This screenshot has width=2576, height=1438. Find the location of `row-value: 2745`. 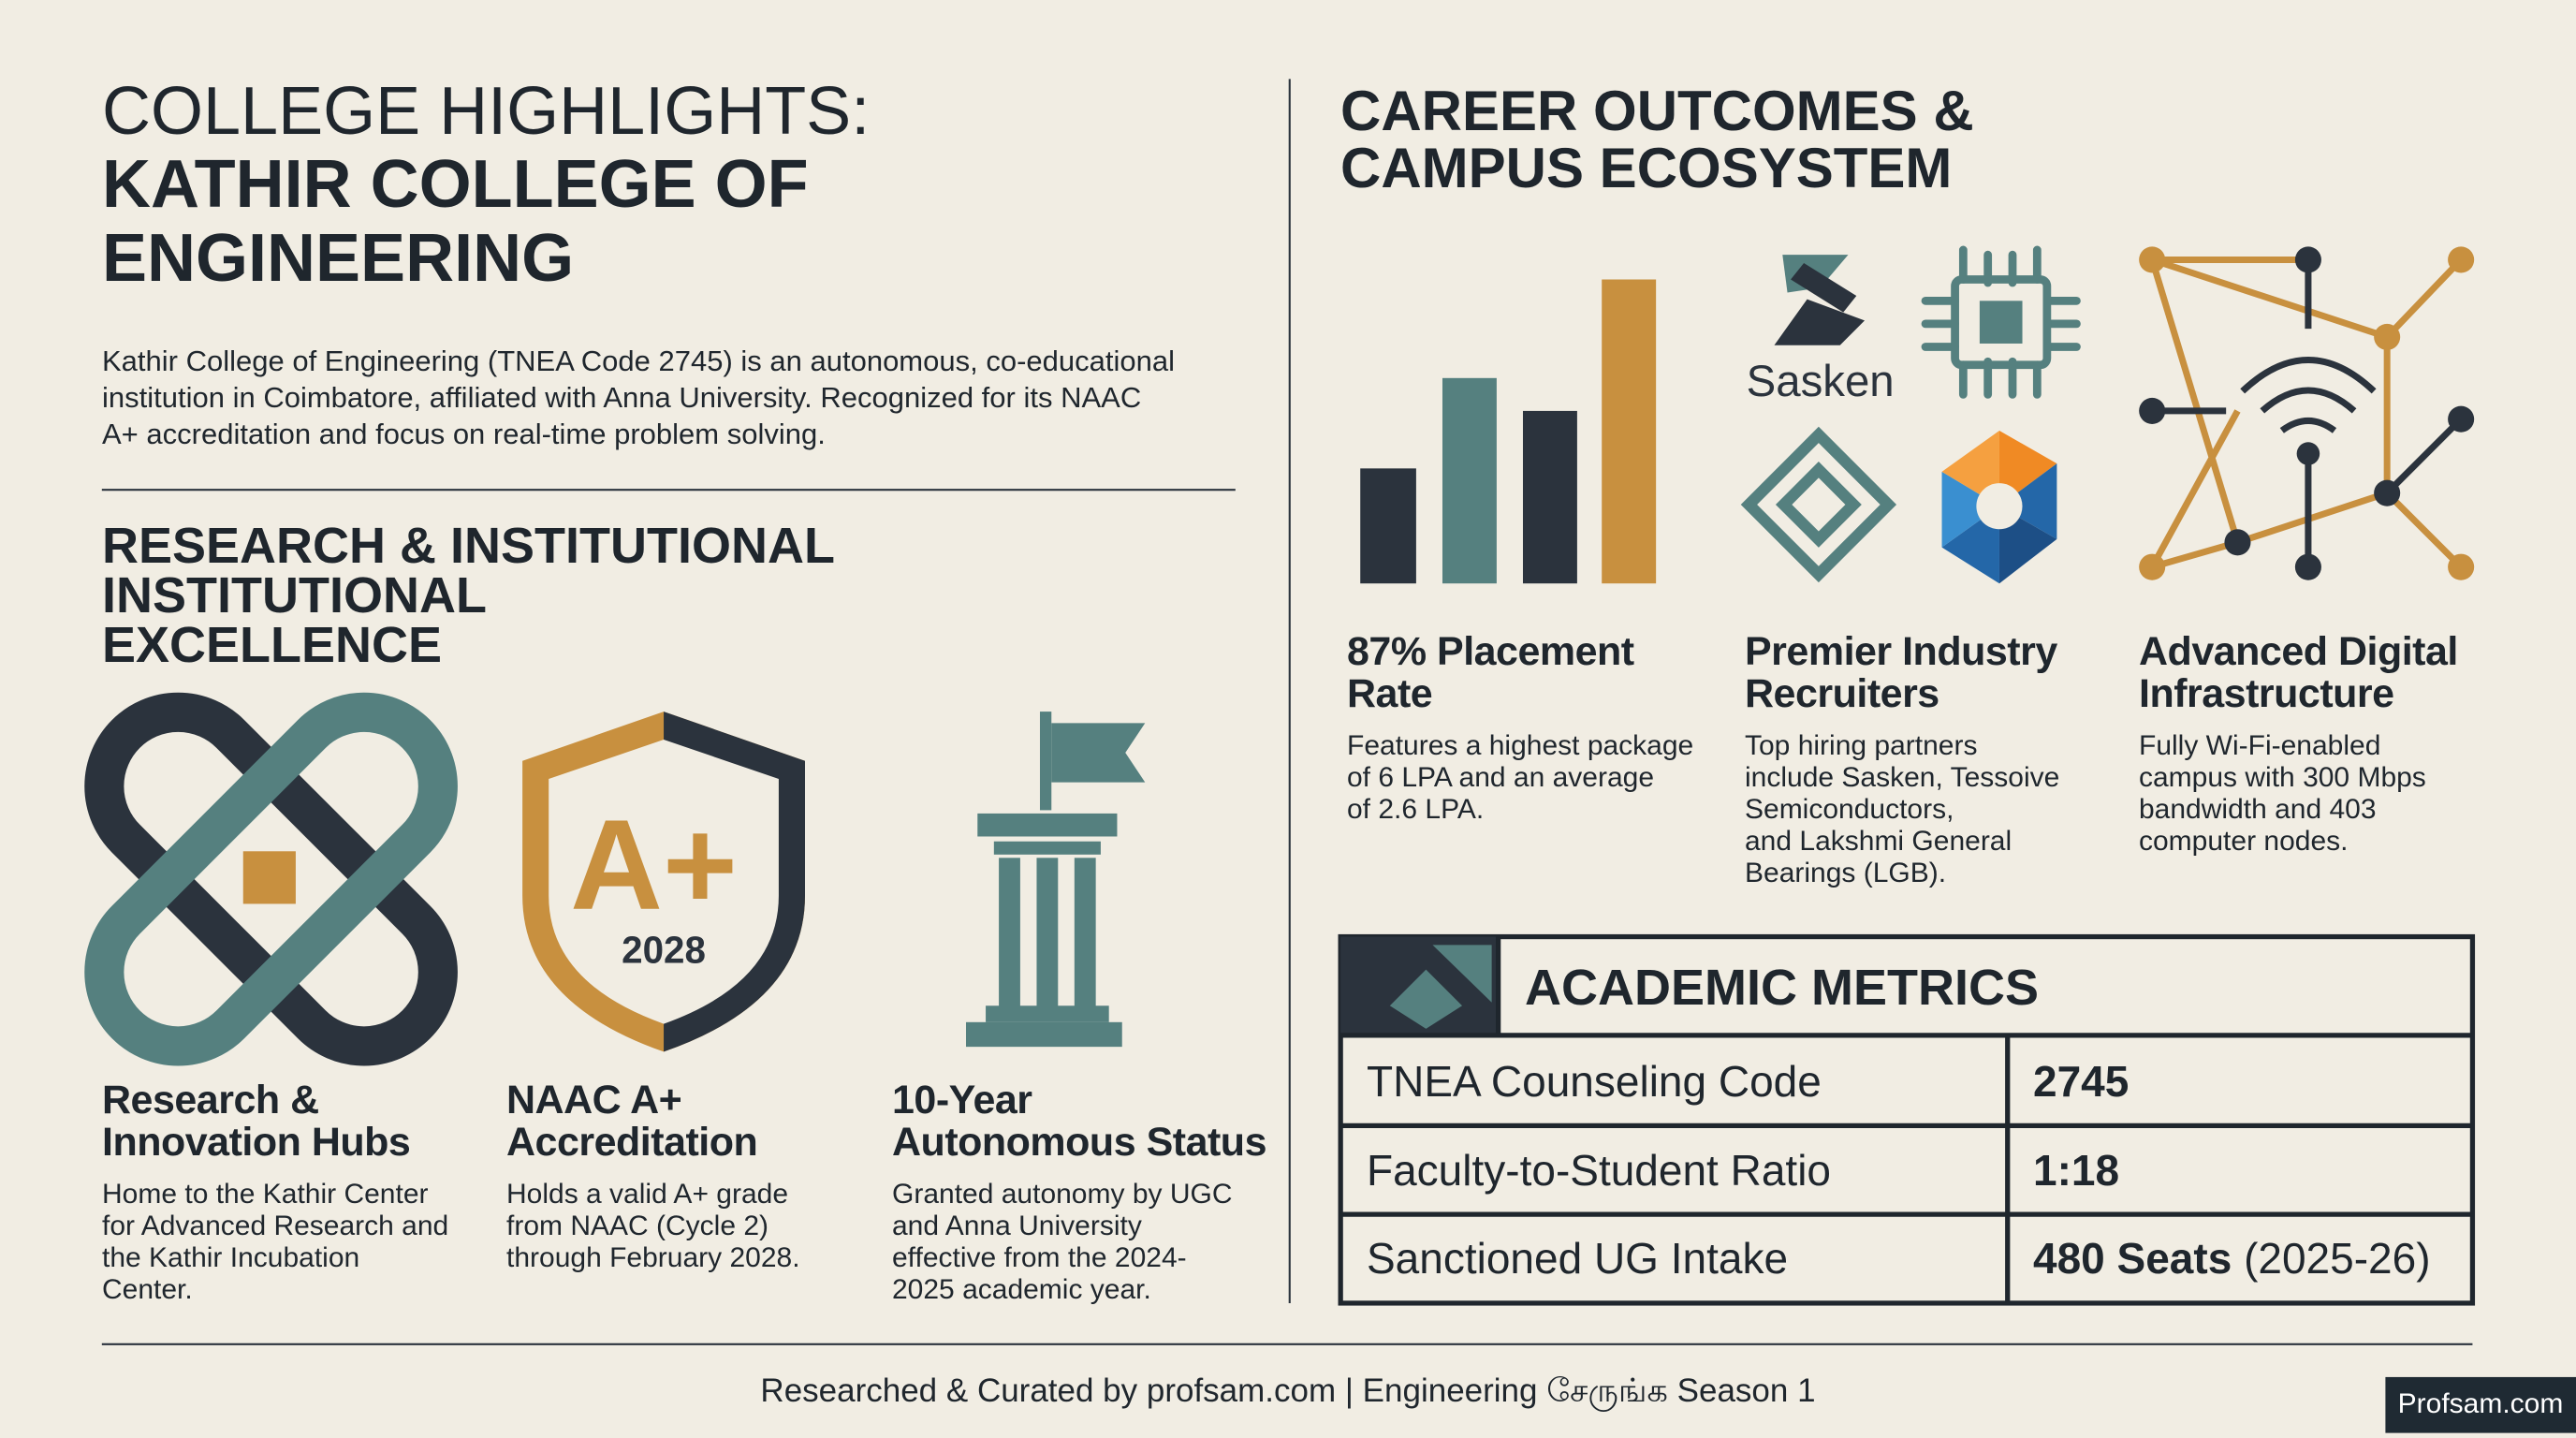

row-value: 2745 is located at coordinates (2081, 1081).